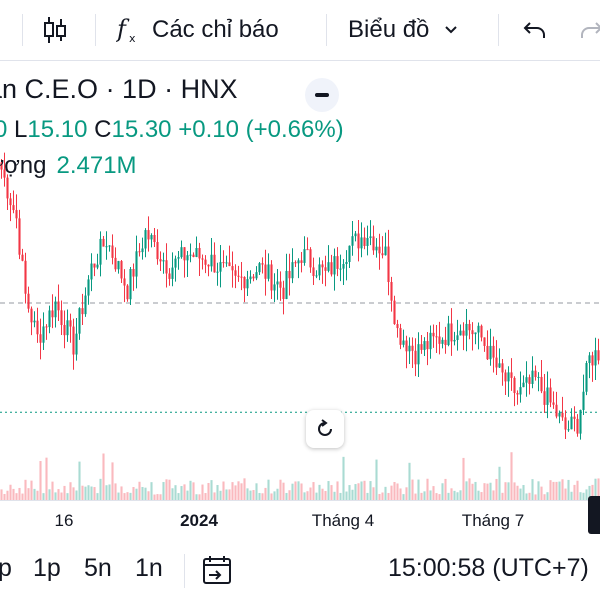  I want to click on interval-button: p, so click(6, 568).